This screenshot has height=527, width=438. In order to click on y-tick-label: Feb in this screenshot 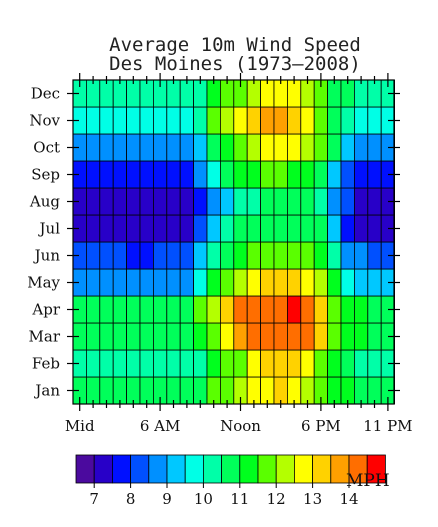, I will do `click(46, 364)`.